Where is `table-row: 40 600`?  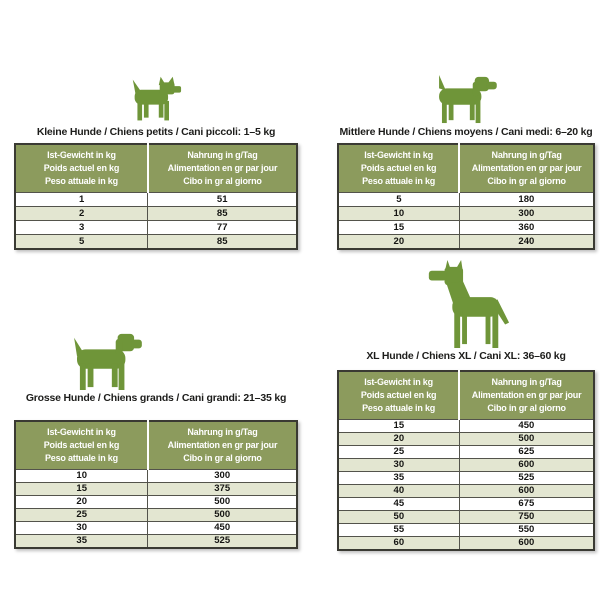
table-row: 40 600 is located at coordinates (466, 491).